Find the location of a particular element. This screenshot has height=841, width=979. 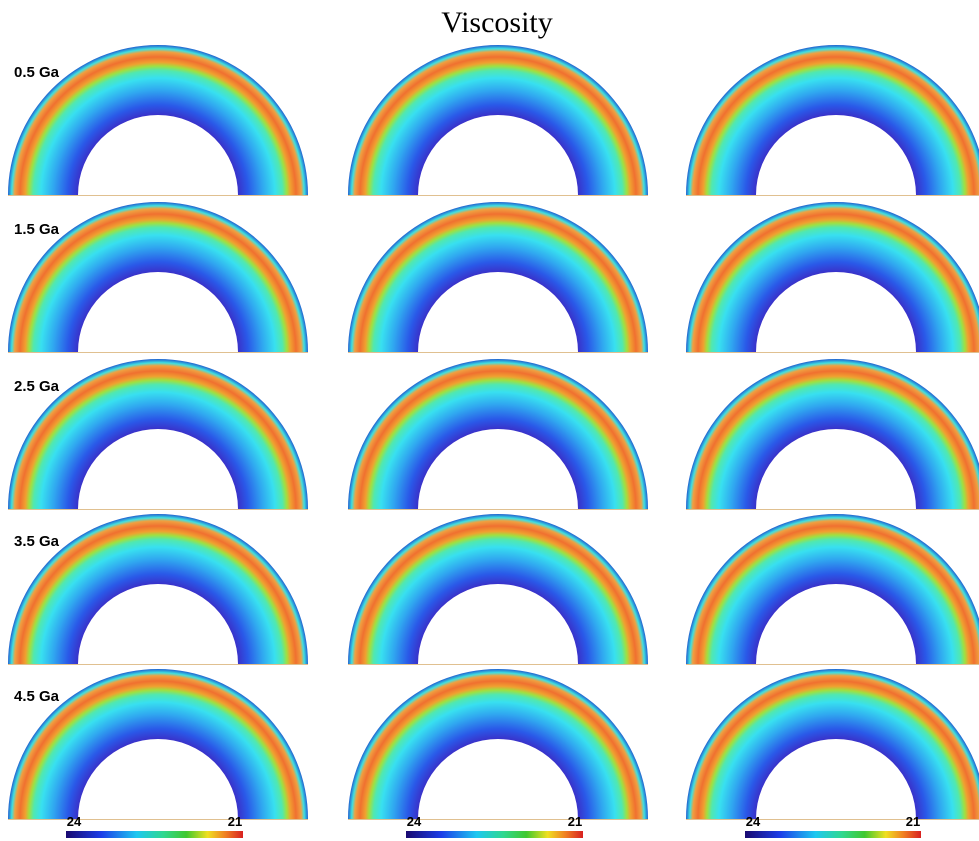

row-label: 4.5 Ga is located at coordinates (37, 696).